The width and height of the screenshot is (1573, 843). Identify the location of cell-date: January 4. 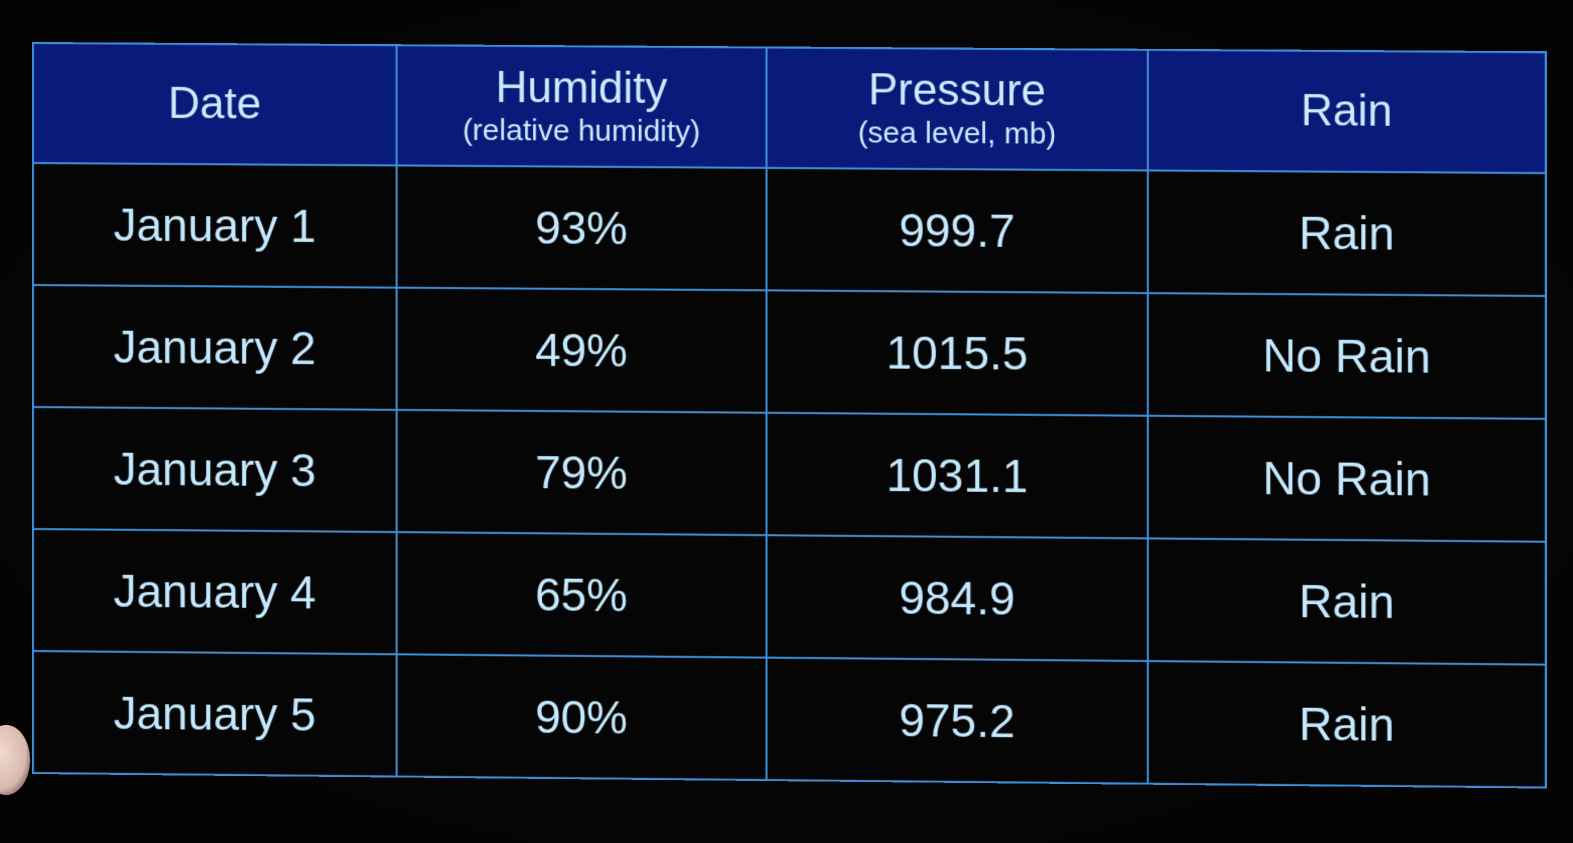
(215, 591).